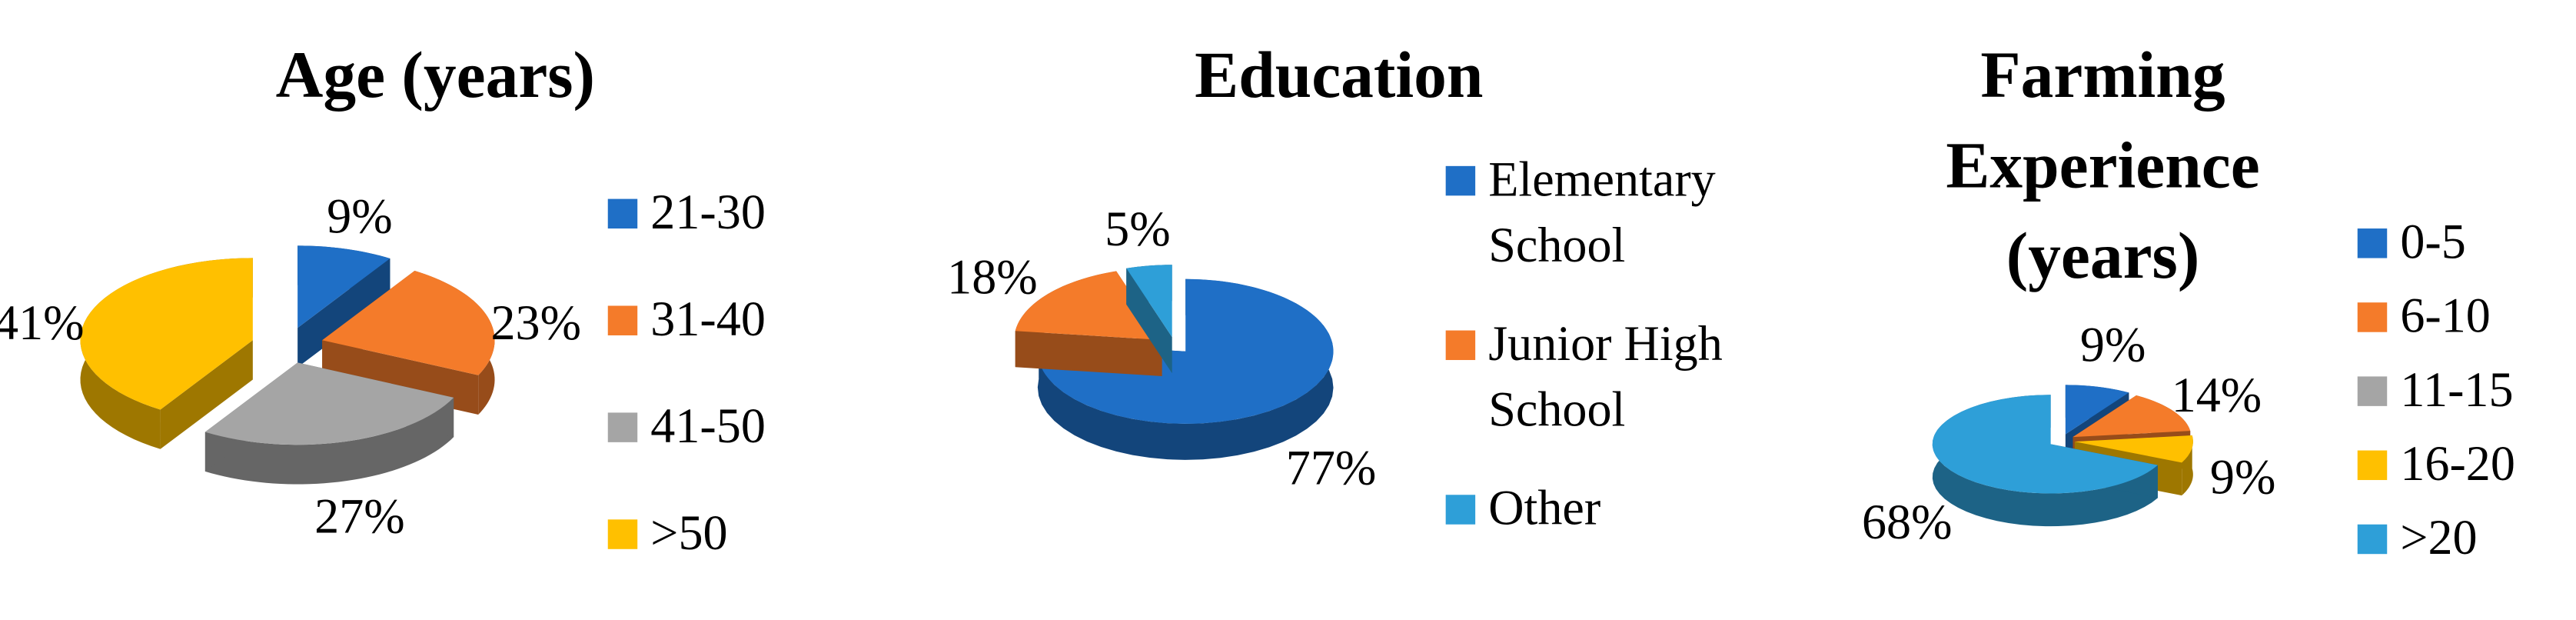 The height and width of the screenshot is (620, 2576). What do you see at coordinates (689, 534) in the screenshot?
I see `legend-label: >50` at bounding box center [689, 534].